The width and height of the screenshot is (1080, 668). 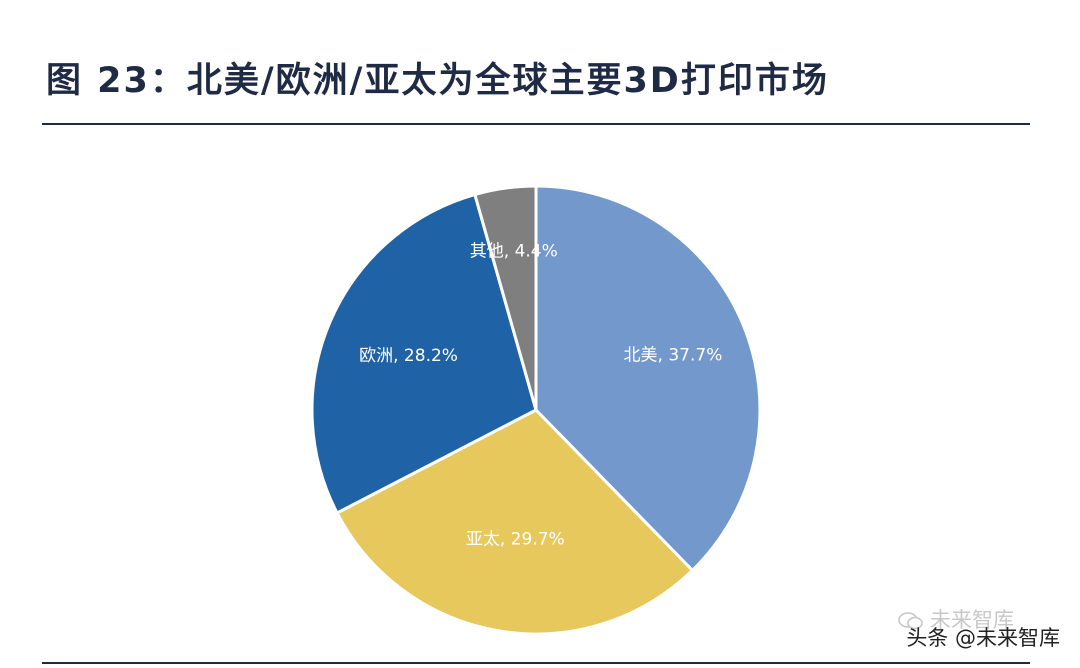 What do you see at coordinates (514, 251) in the screenshot?
I see `pie-slice-label-3: 其他, 4.4%` at bounding box center [514, 251].